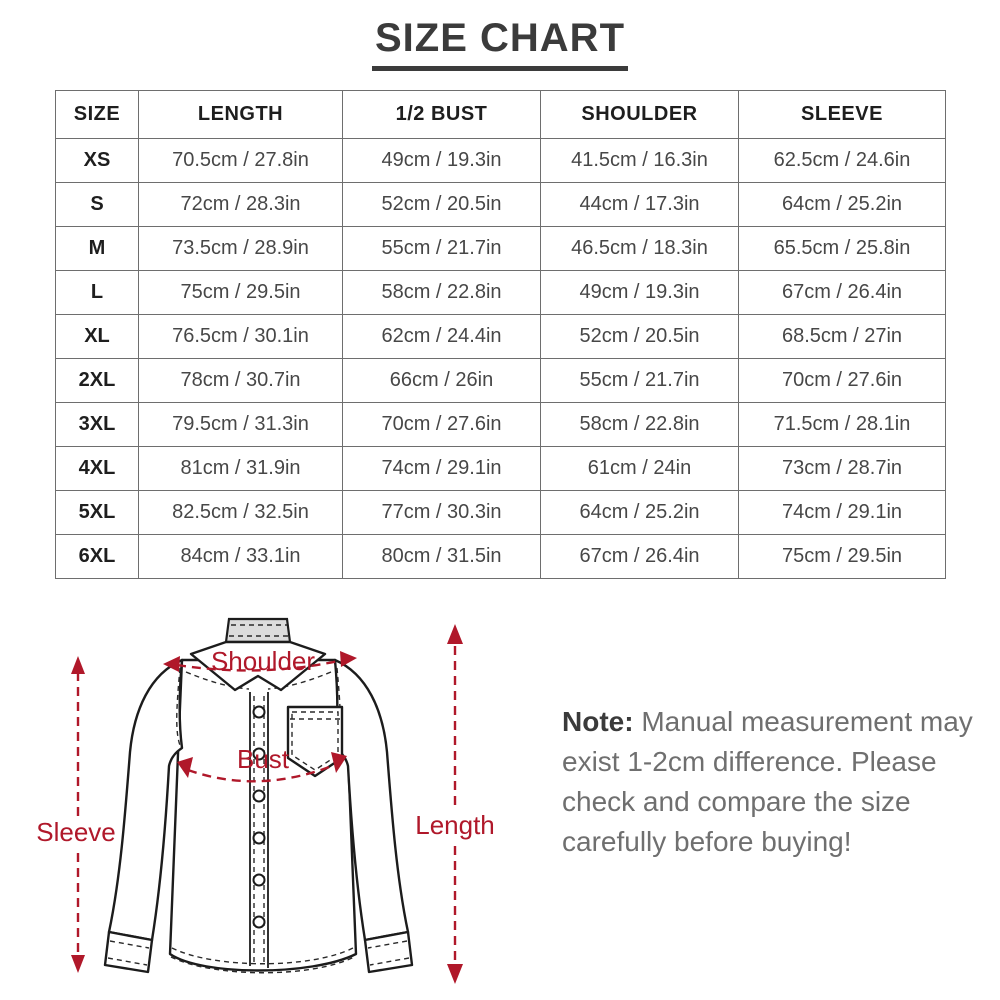 The image size is (1000, 1000). What do you see at coordinates (455, 825) in the screenshot?
I see `length-label: Length` at bounding box center [455, 825].